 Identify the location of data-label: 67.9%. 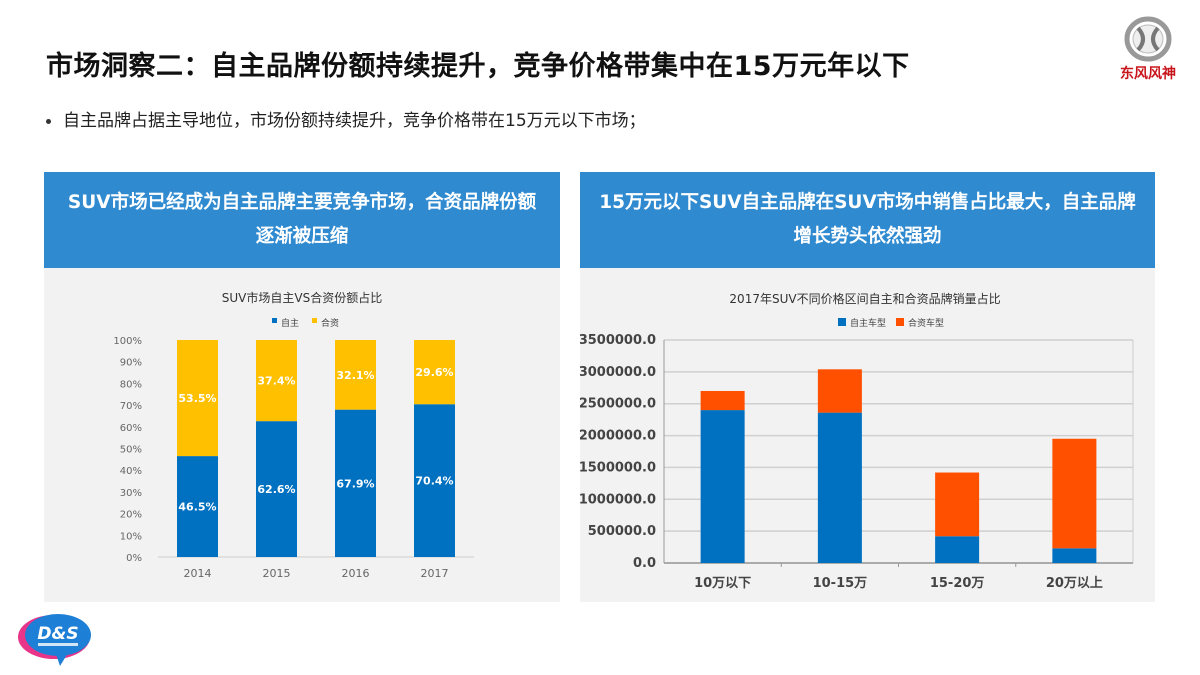
(355, 483).